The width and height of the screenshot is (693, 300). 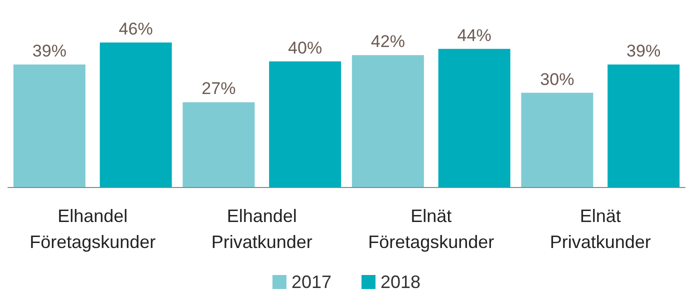 I want to click on data-label: 40%, so click(x=305, y=48).